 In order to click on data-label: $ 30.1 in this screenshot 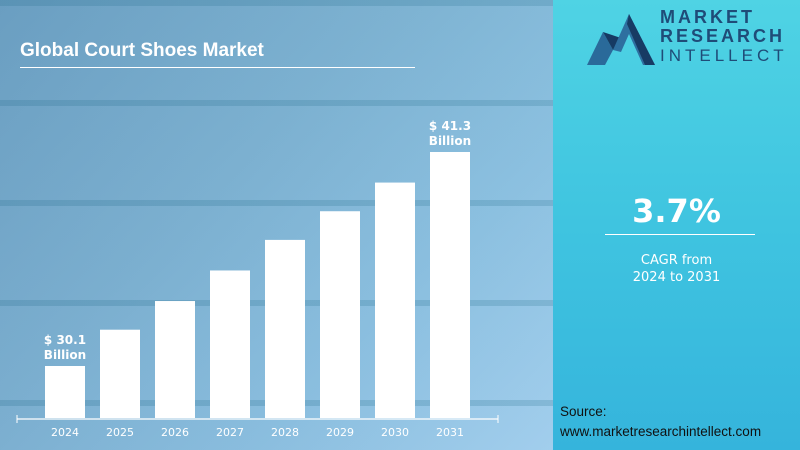, I will do `click(65, 340)`.